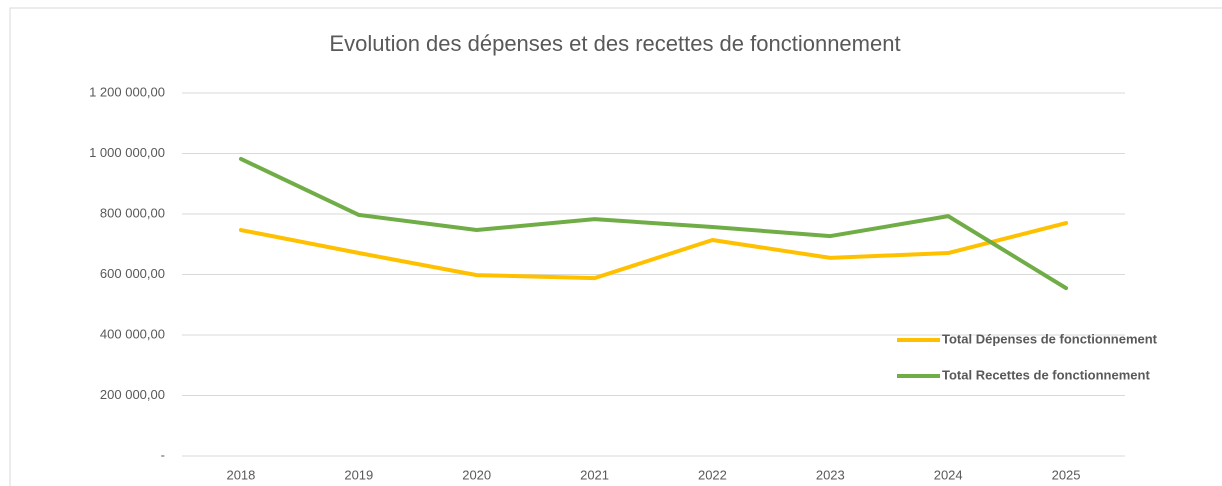  I want to click on y-tick-label: 200 000,00, so click(132, 394).